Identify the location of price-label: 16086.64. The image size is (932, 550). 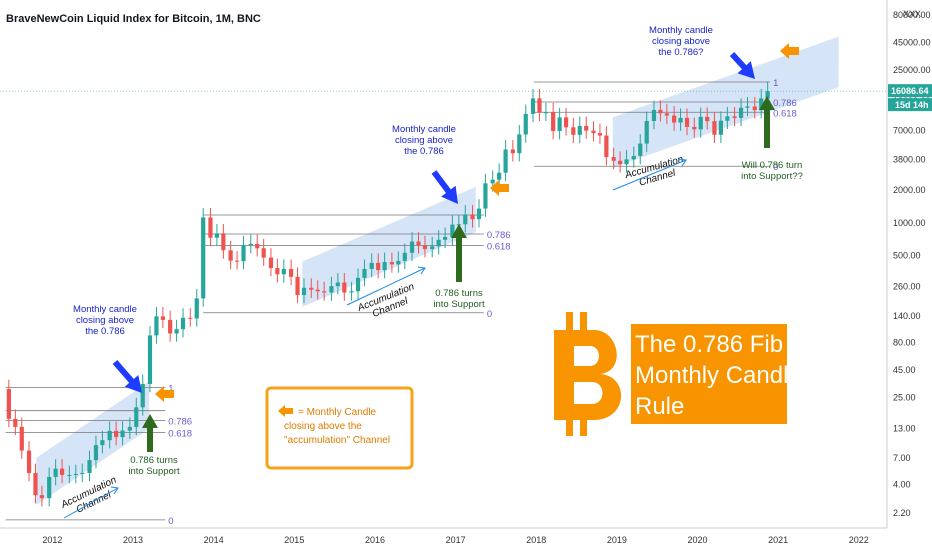
(910, 91).